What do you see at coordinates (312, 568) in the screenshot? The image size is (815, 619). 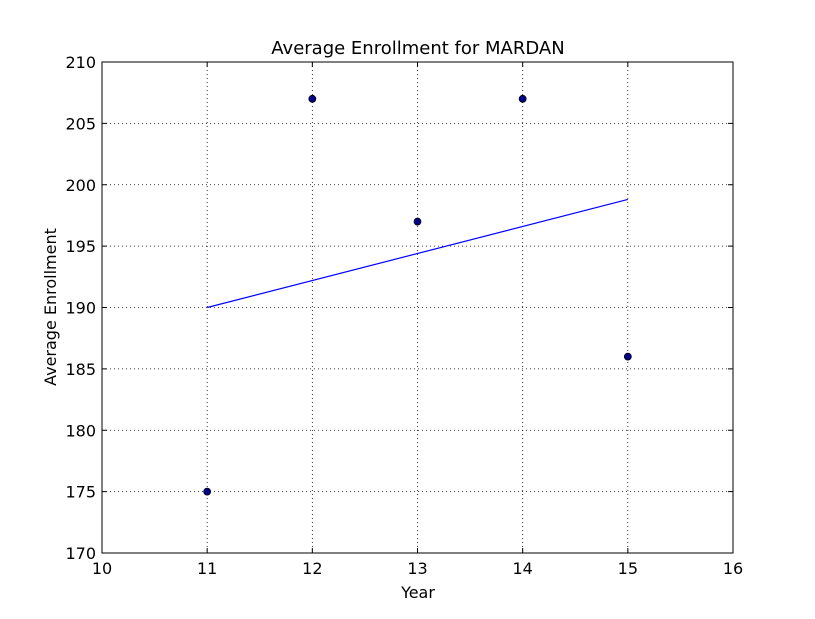 I see `x-tick-label: 12` at bounding box center [312, 568].